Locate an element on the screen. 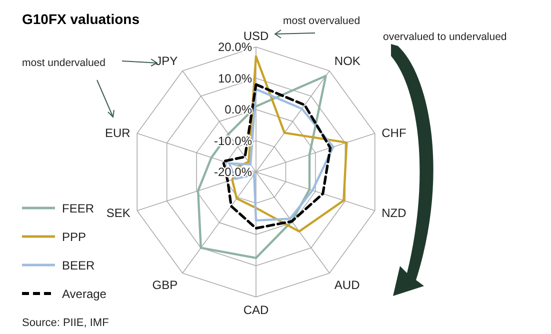  spoke-label: JPY is located at coordinates (167, 61).